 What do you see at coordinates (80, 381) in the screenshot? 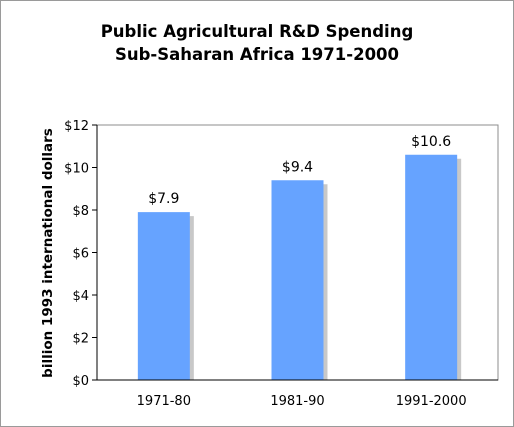
I see `y-tick-label: $0` at bounding box center [80, 381].